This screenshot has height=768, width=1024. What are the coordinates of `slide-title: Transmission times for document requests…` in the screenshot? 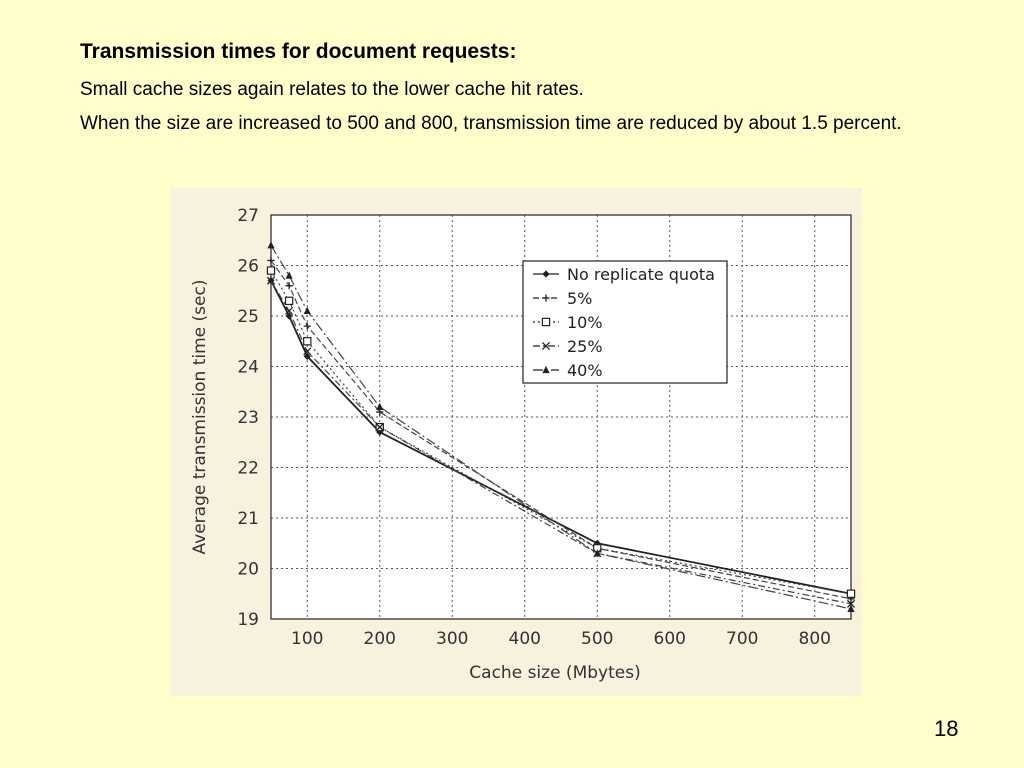 It's located at (298, 51).